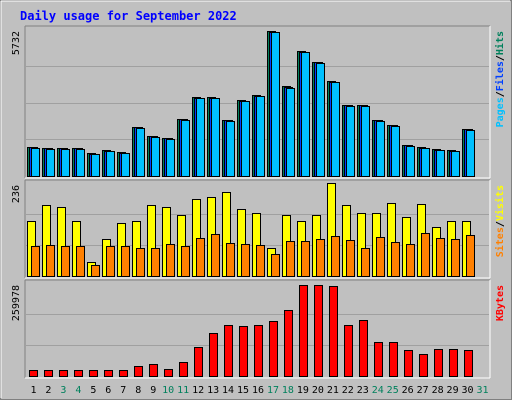  I want to click on x-tick-label: 10, so click(168, 390).